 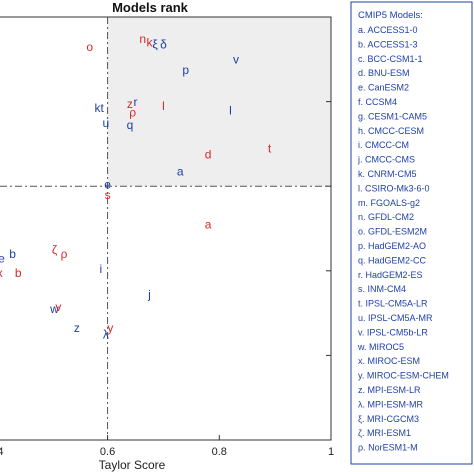 What do you see at coordinates (389, 390) in the screenshot?
I see `legend-entry: z. MPI-ESM-LR` at bounding box center [389, 390].